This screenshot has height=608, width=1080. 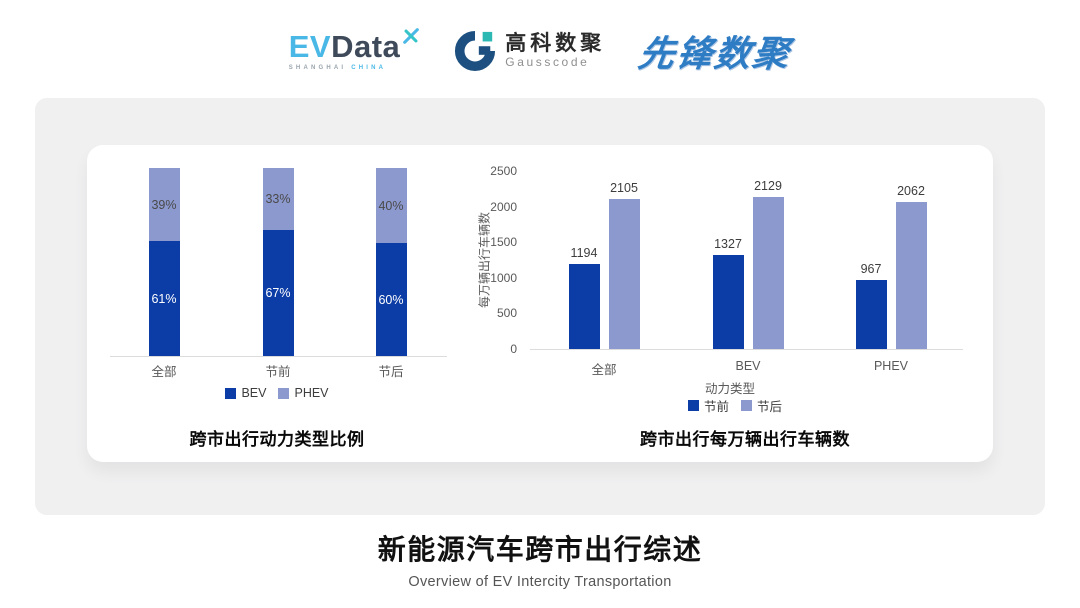 What do you see at coordinates (310, 46) in the screenshot?
I see `evdata-ev-text: EV` at bounding box center [310, 46].